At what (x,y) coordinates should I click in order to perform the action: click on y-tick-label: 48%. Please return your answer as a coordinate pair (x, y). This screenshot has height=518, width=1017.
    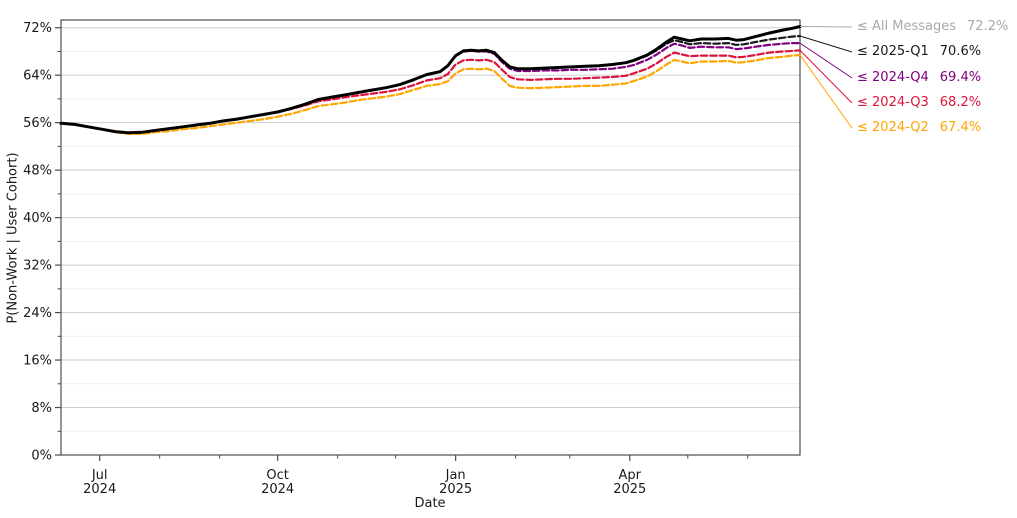
    Looking at the image, I should click on (37, 171).